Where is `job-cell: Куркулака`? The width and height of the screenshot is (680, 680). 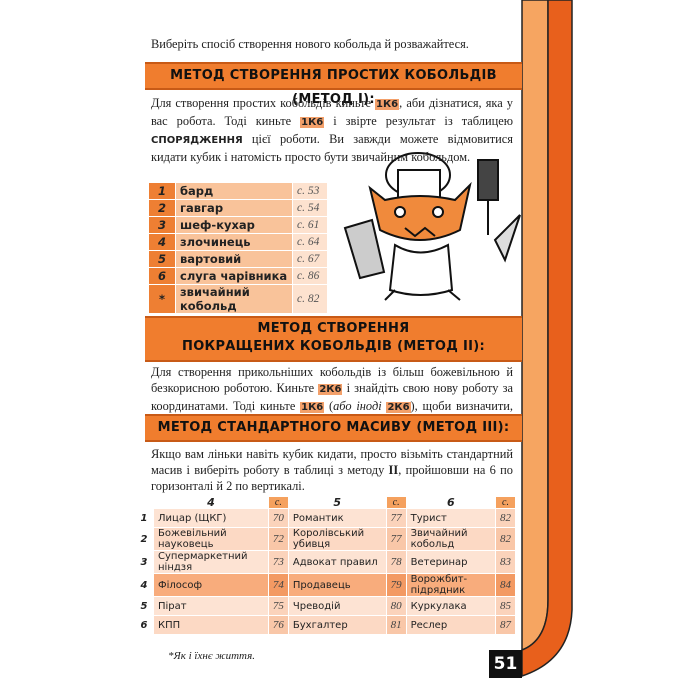 job-cell: Куркулака is located at coordinates (450, 606).